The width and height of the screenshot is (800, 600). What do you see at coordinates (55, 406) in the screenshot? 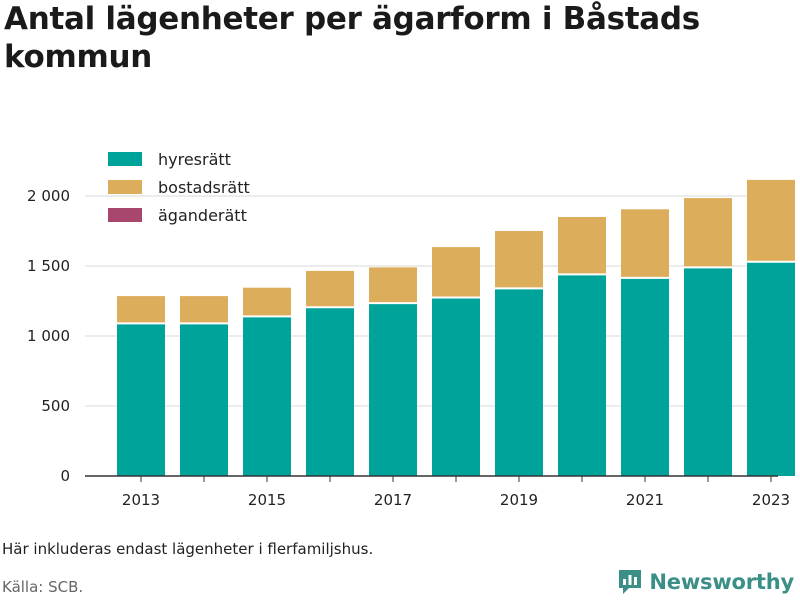
I see `y-tick-label: 500` at bounding box center [55, 406].